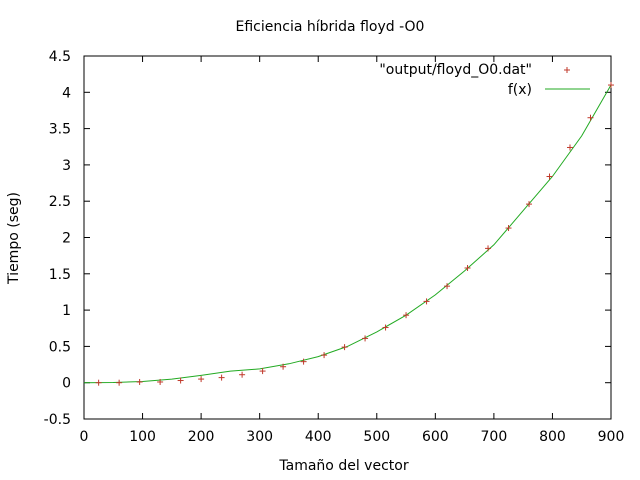  Describe the element at coordinates (66, 93) in the screenshot. I see `y-tick-label: 4` at that location.